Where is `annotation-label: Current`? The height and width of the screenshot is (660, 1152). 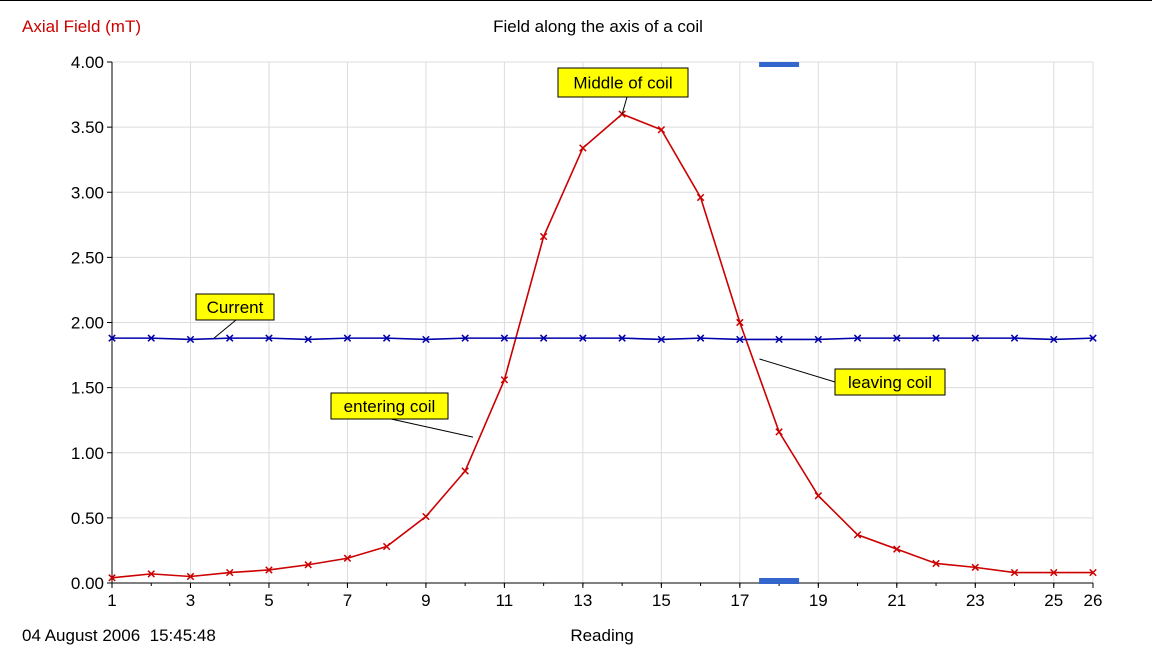 annotation-label: Current is located at coordinates (235, 307).